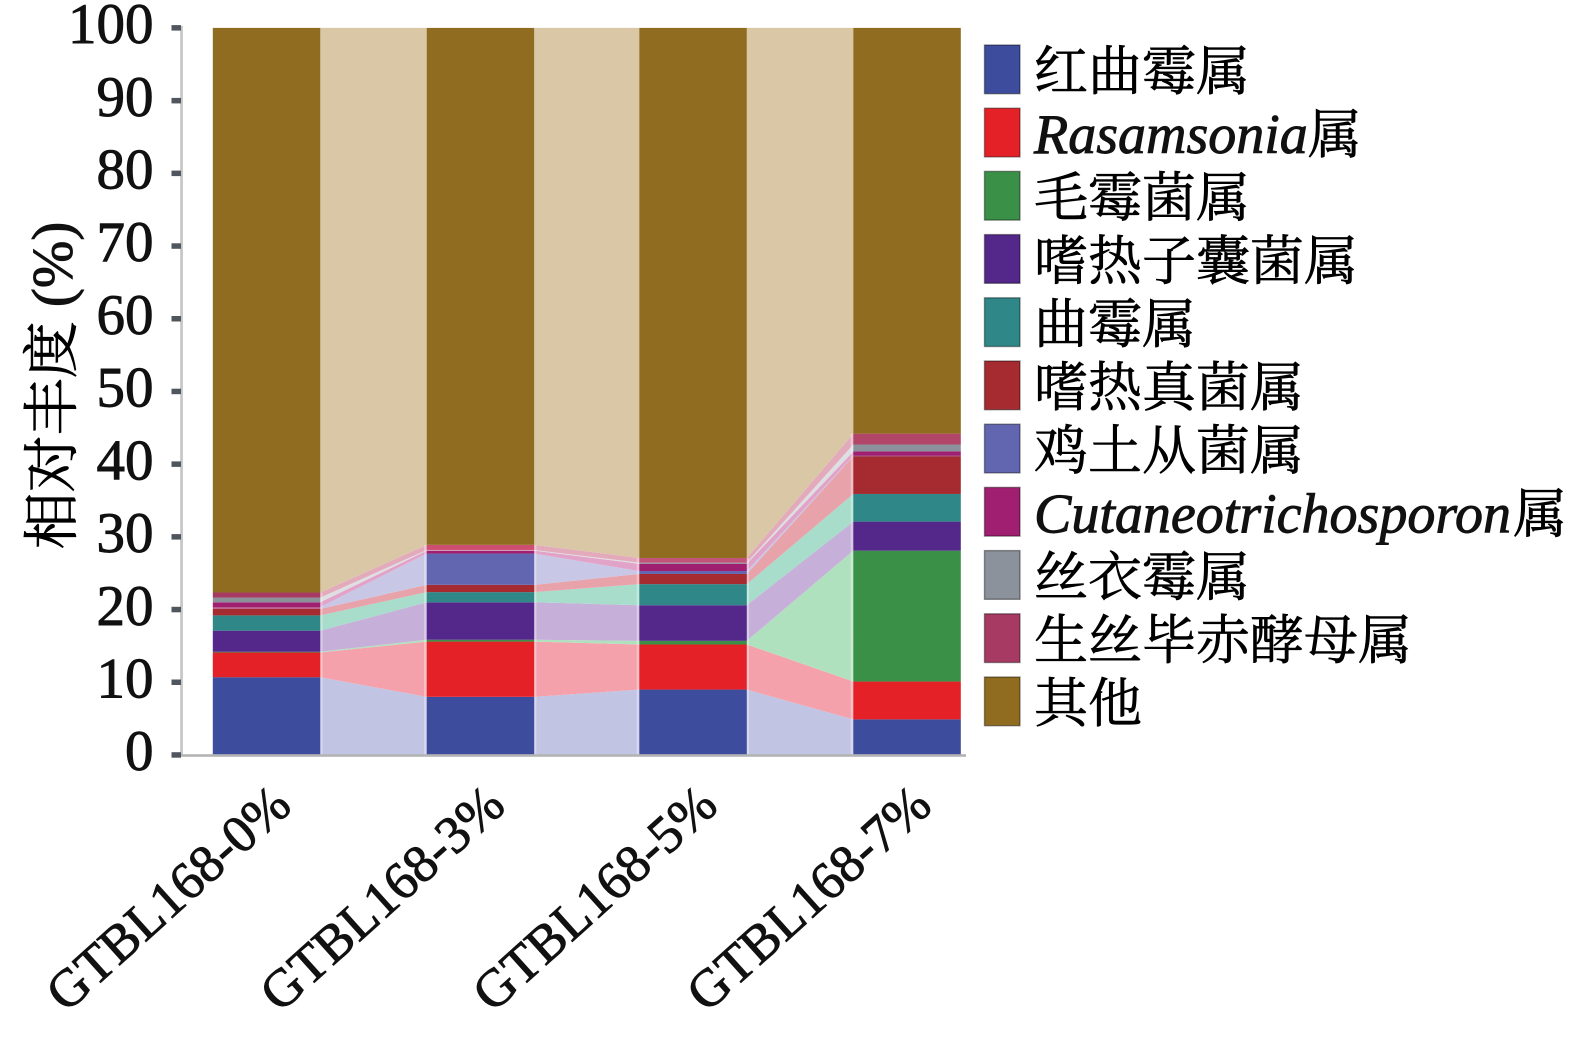 This screenshot has width=1575, height=1042. I want to click on svg-text: 50, so click(125, 388).